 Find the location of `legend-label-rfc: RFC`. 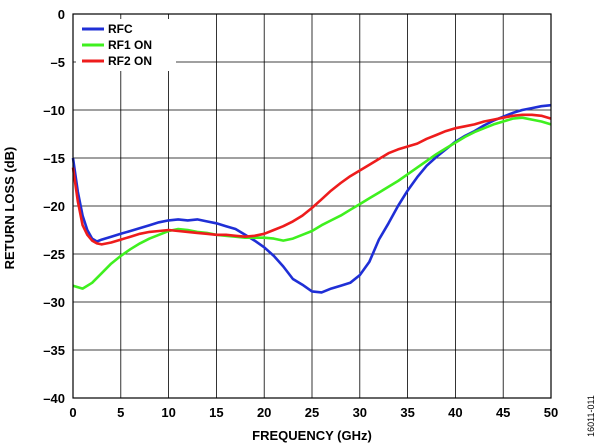

legend-label-rfc: RFC is located at coordinates (120, 29).